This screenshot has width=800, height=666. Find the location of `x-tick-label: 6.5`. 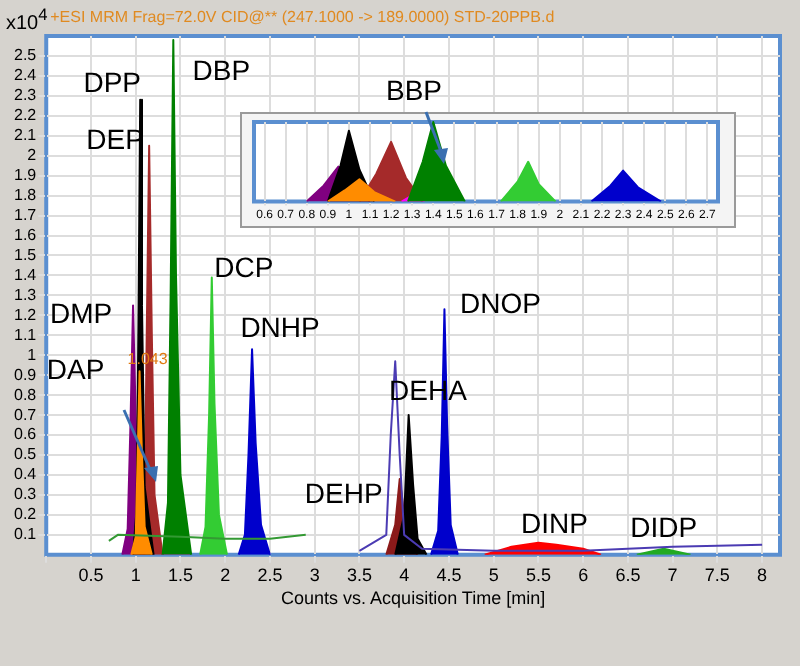

x-tick-label: 6.5 is located at coordinates (628, 574).